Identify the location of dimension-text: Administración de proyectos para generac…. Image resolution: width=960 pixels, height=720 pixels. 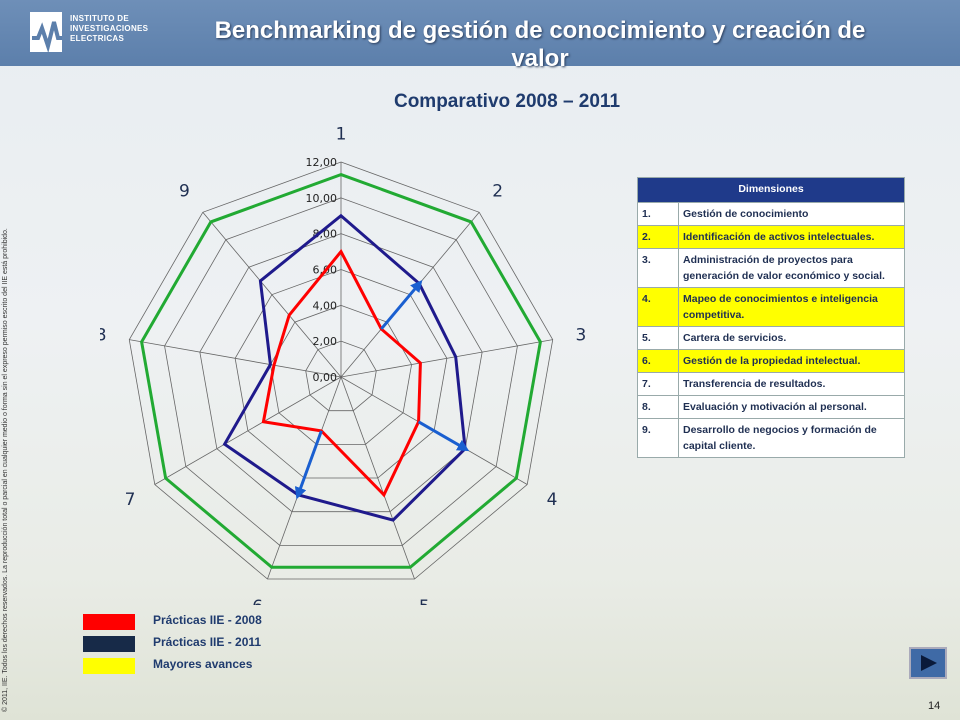
(791, 268).